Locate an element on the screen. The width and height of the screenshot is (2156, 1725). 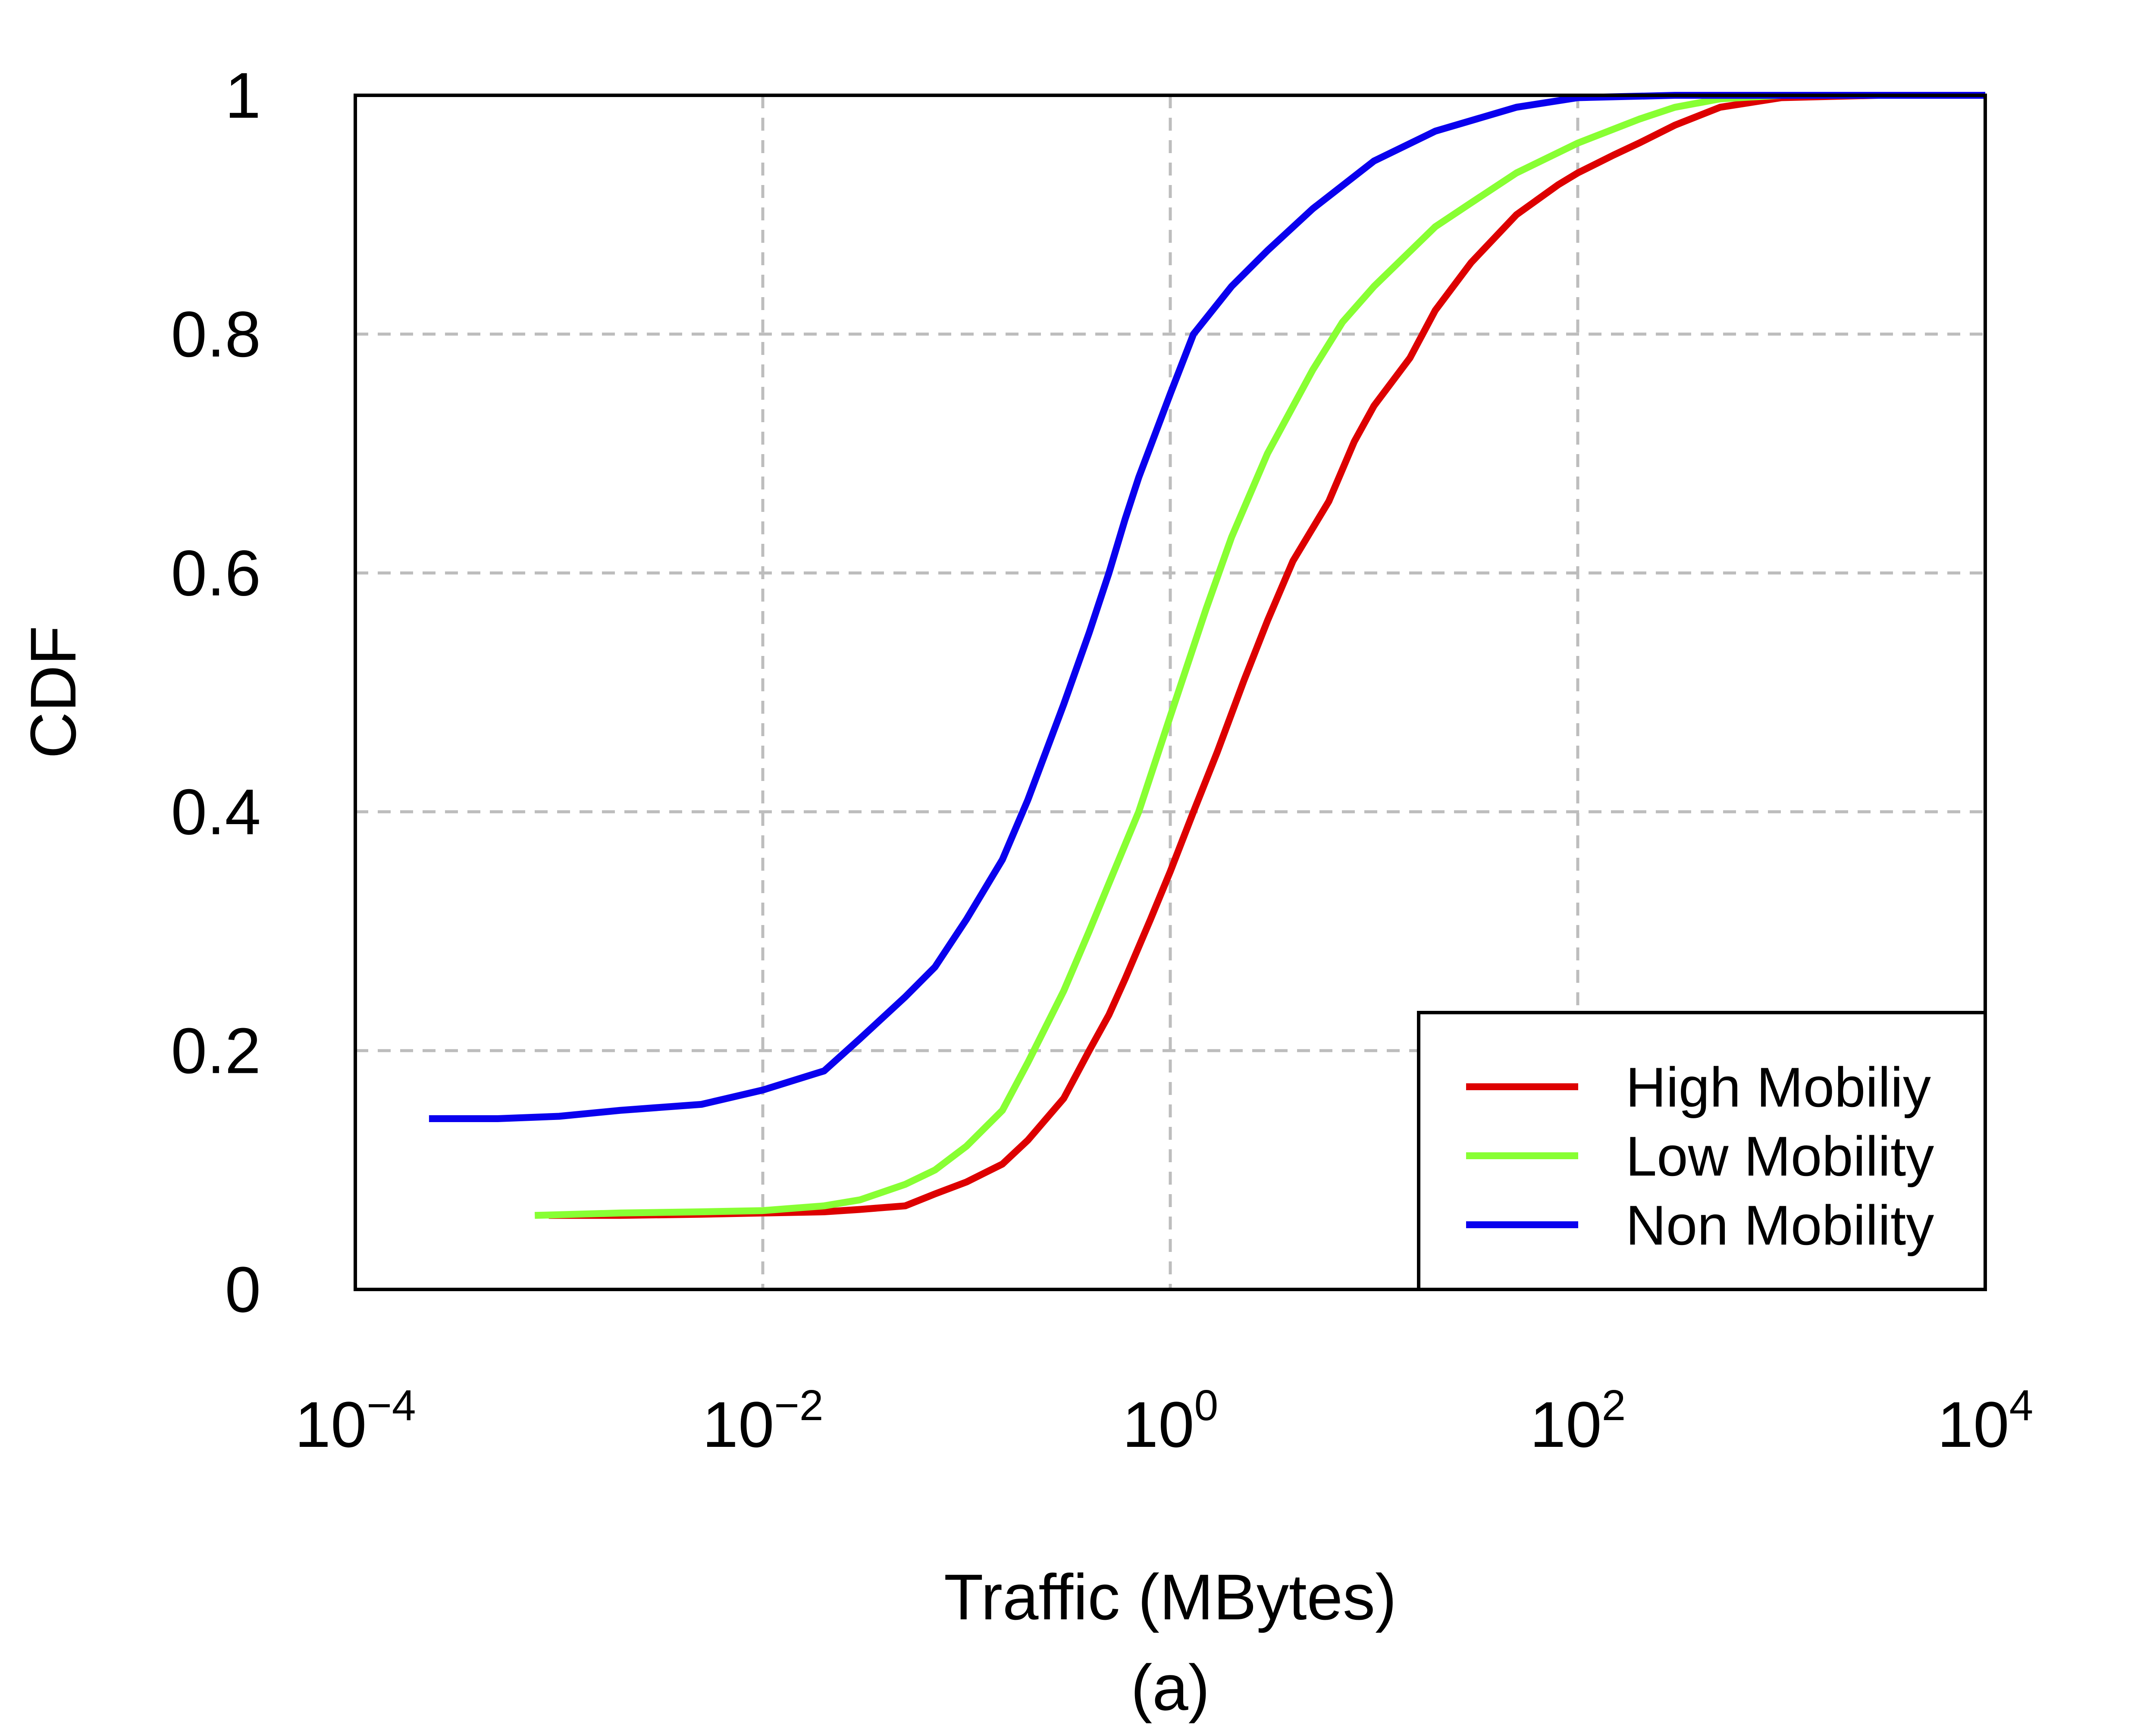
legend-box is located at coordinates (1702, 1151).